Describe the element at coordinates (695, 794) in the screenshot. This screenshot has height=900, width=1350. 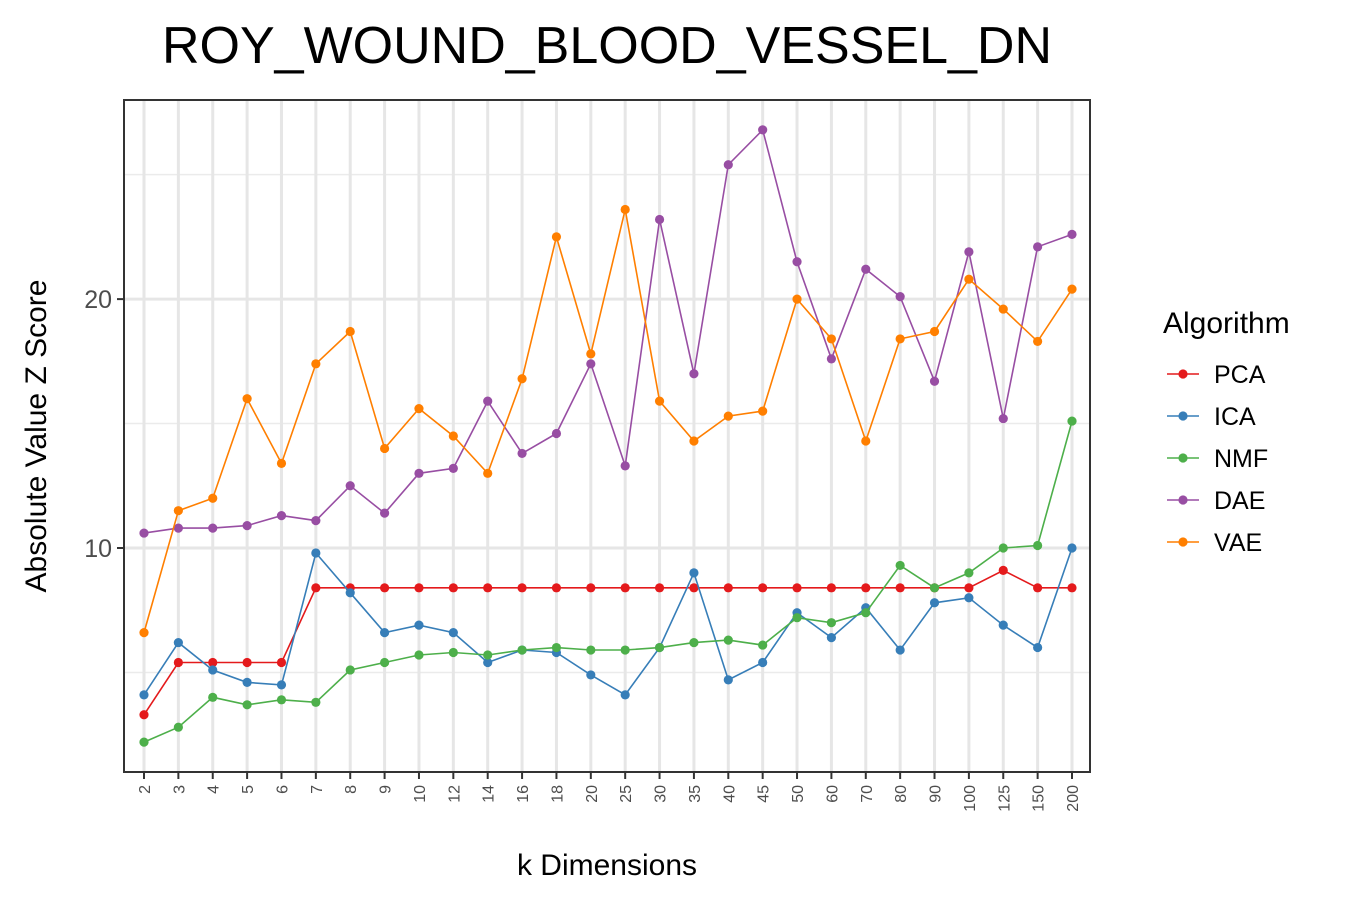
I see `x-tick-label: 35` at that location.